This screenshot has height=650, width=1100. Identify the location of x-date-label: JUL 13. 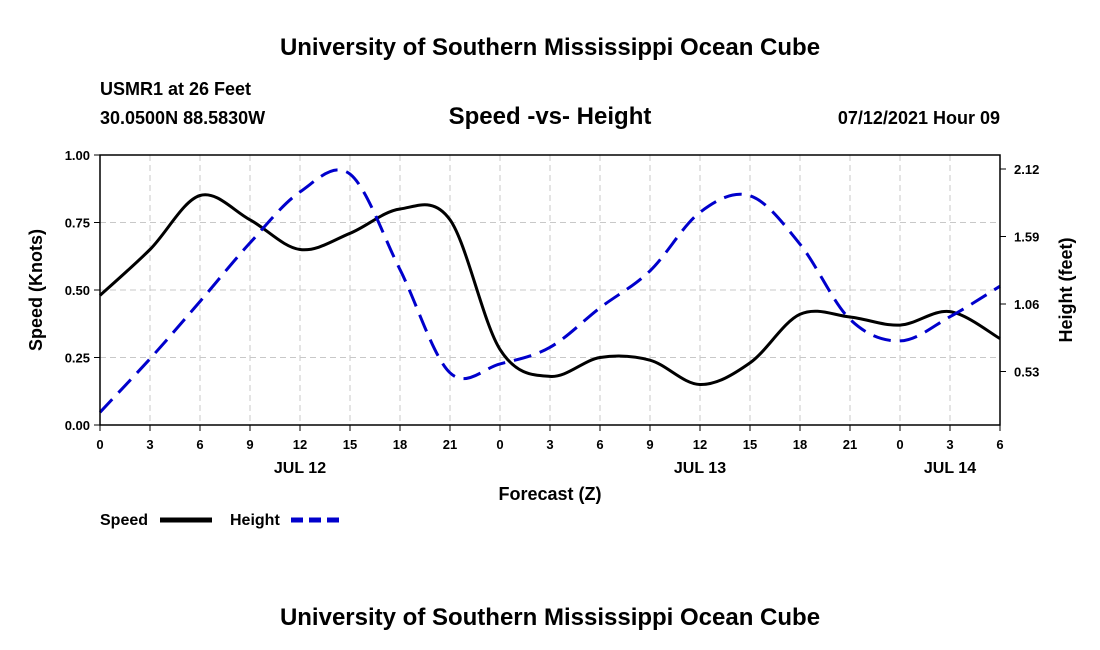
(700, 468).